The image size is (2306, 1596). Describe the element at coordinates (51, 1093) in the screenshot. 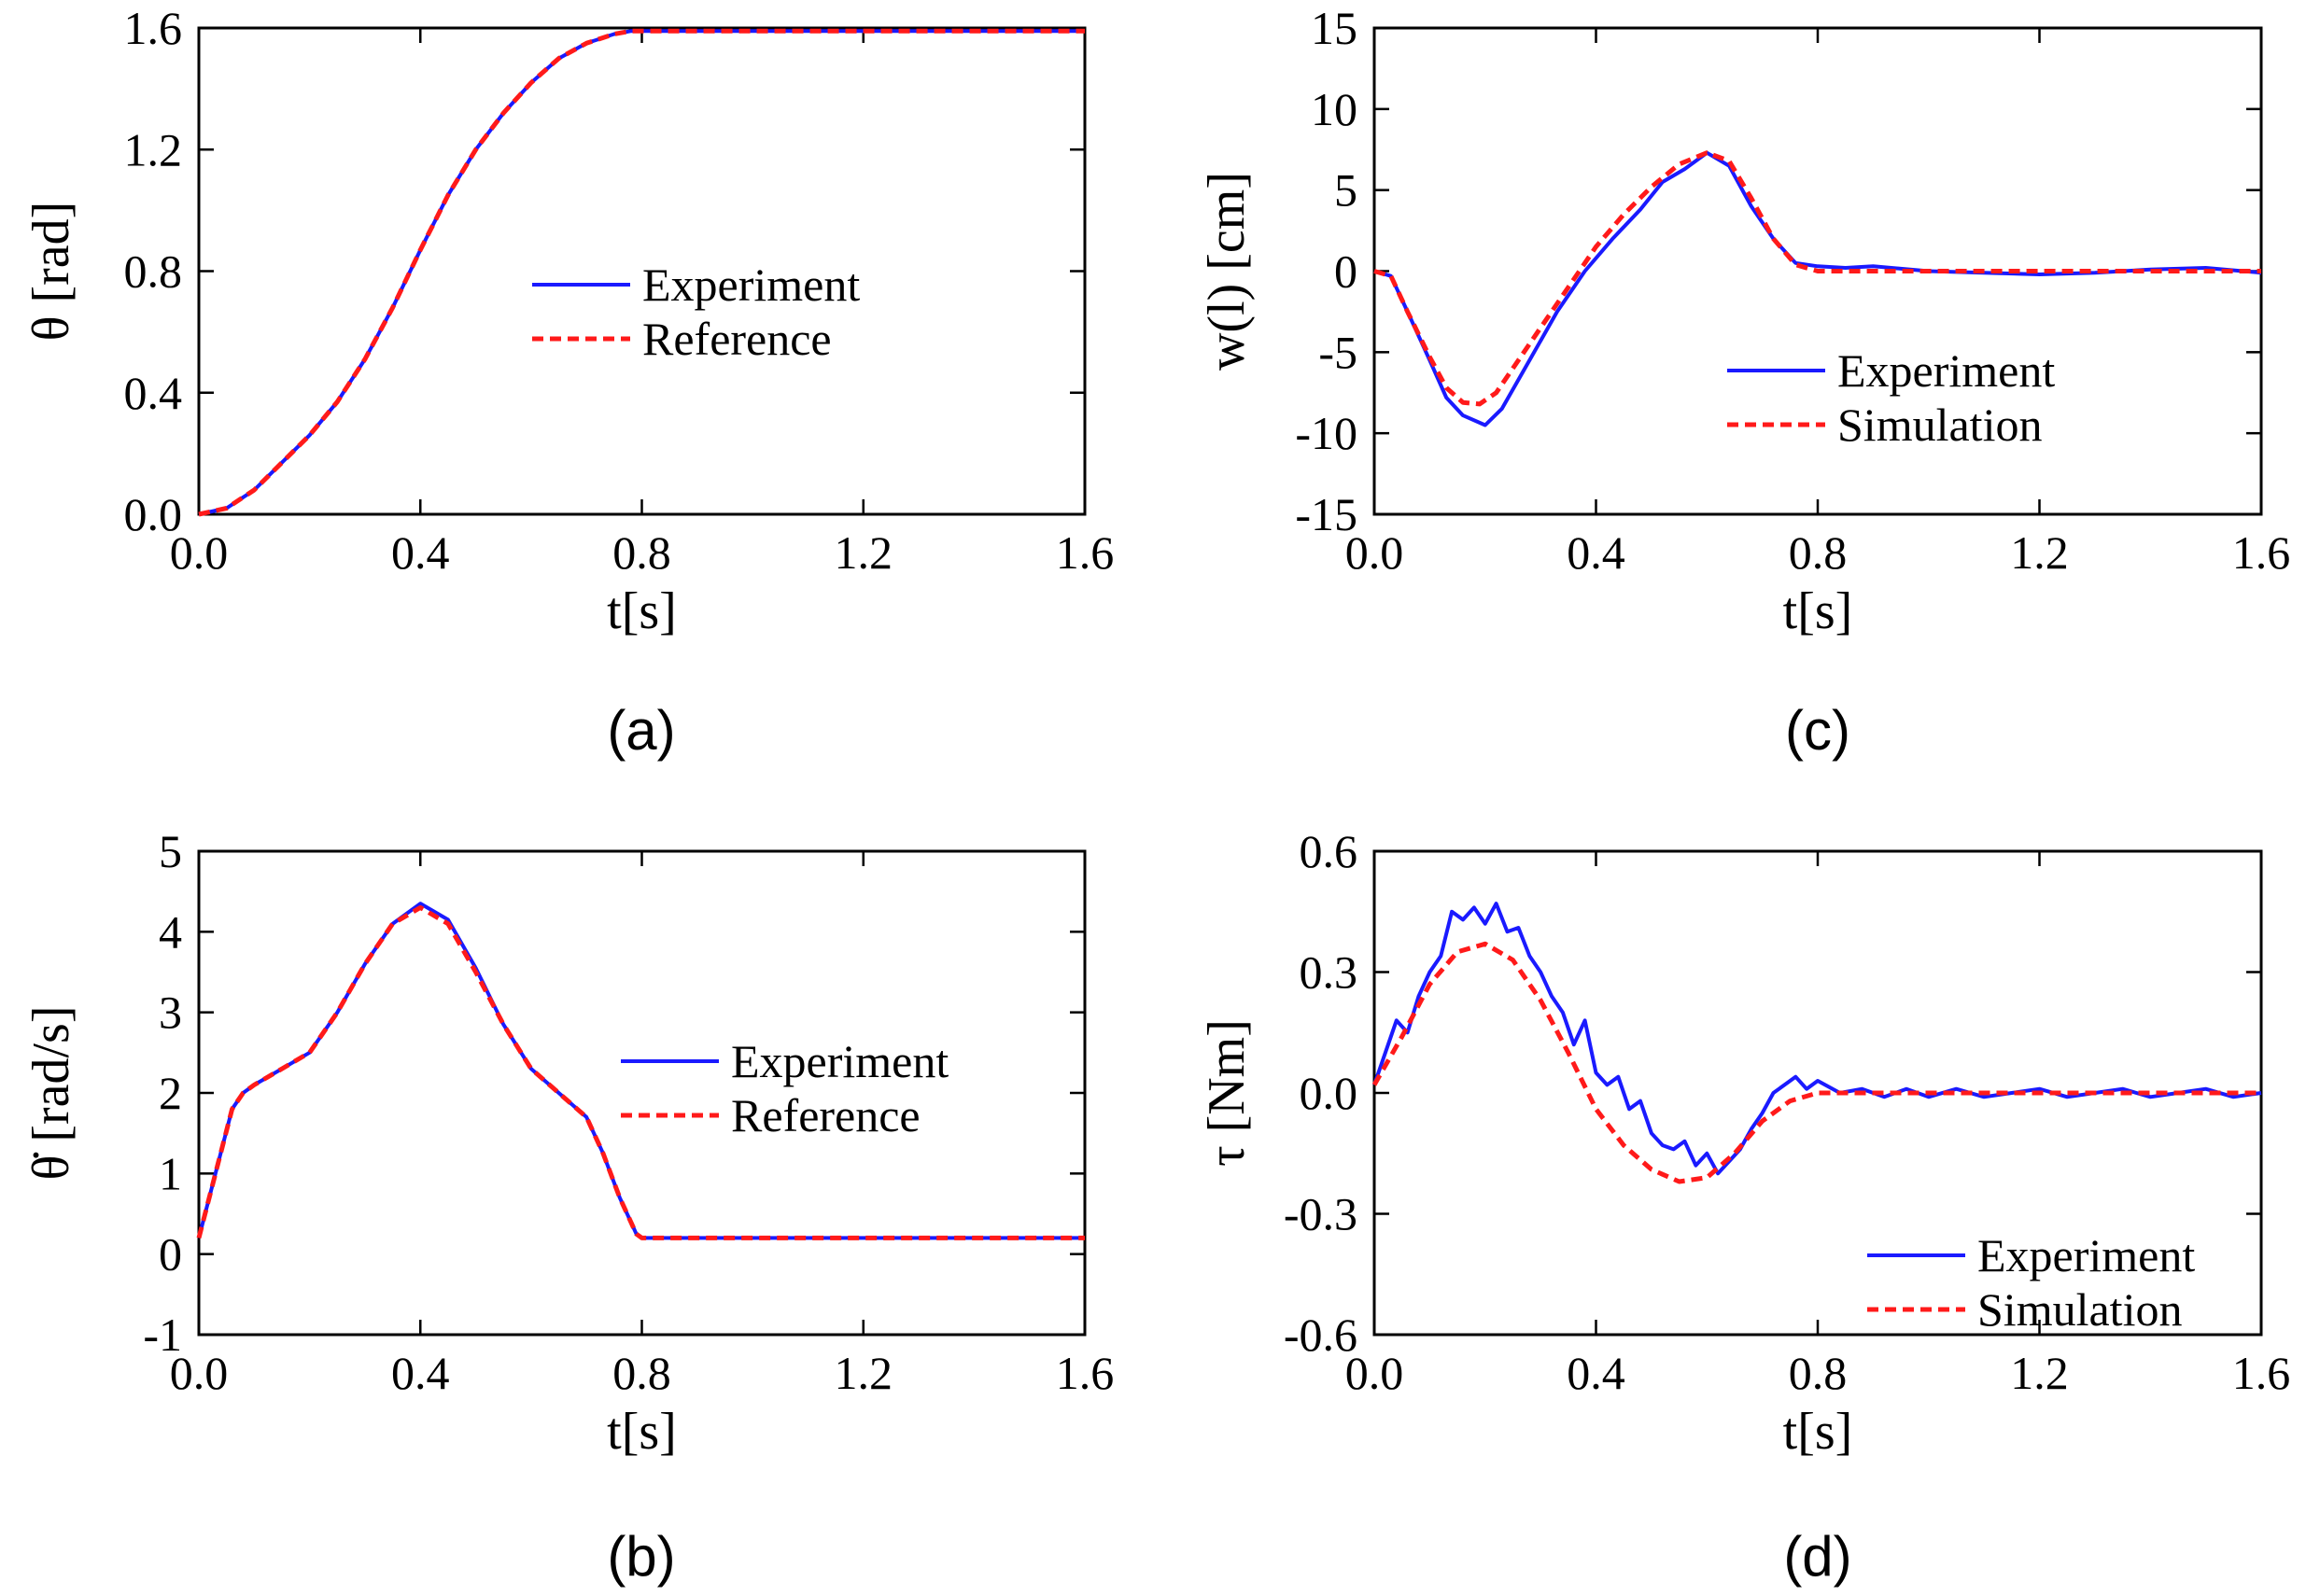

I see `y-axis-label: θ̇ [rad/s]` at that location.